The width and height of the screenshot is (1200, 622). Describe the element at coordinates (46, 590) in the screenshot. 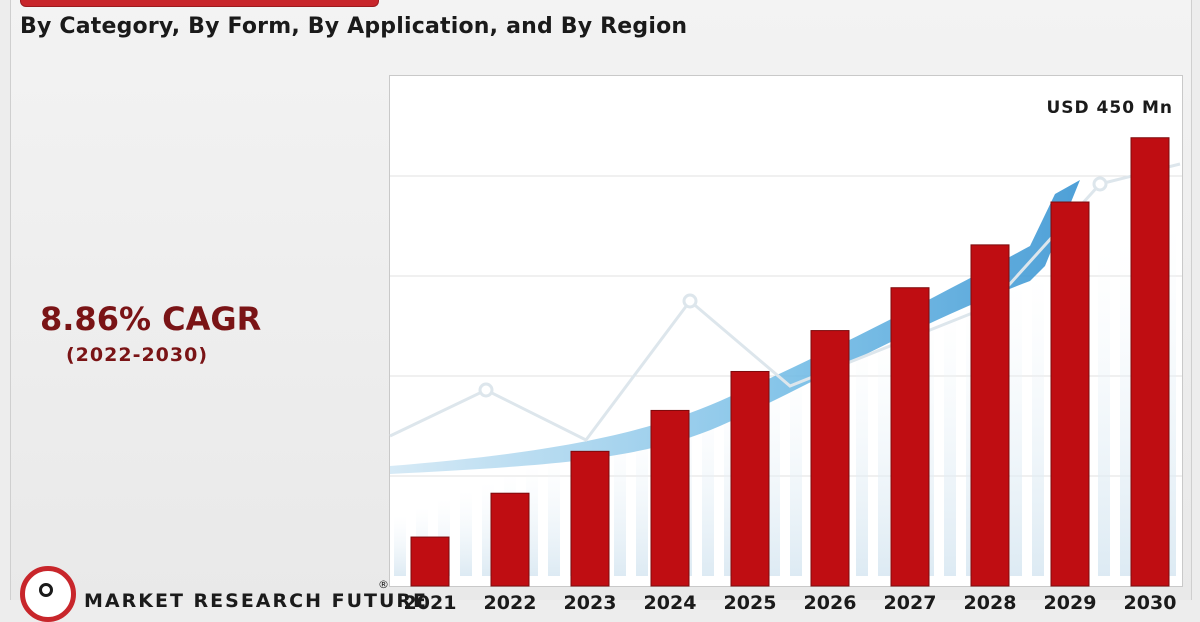

I see `magnifier-icon` at that location.